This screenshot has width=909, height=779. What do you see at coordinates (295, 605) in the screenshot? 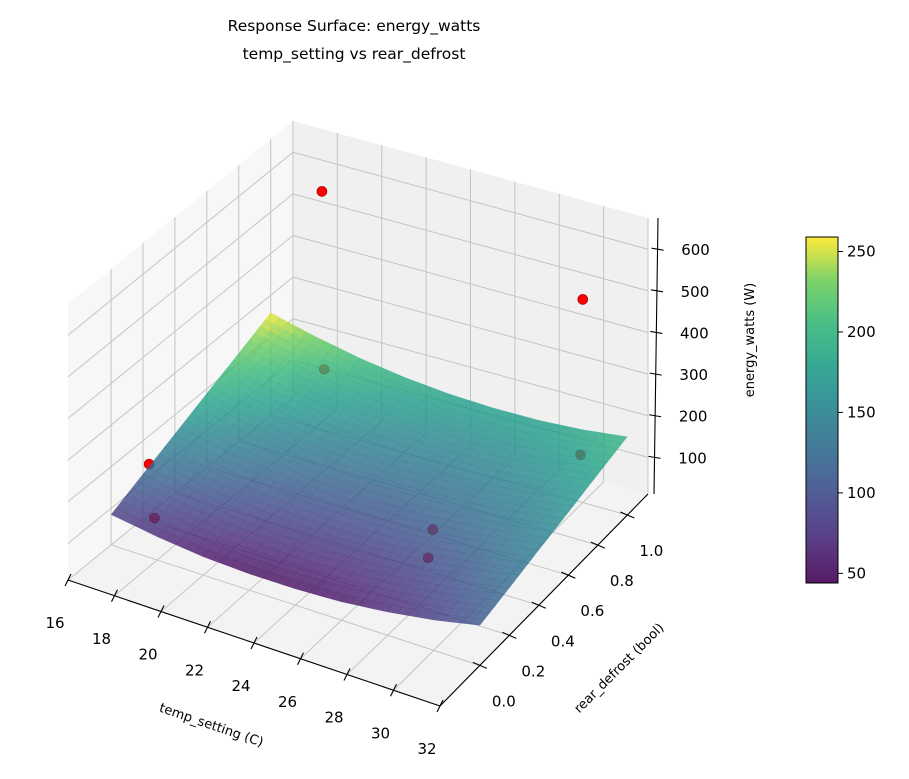
I see `floor-gridline-y` at bounding box center [295, 605].